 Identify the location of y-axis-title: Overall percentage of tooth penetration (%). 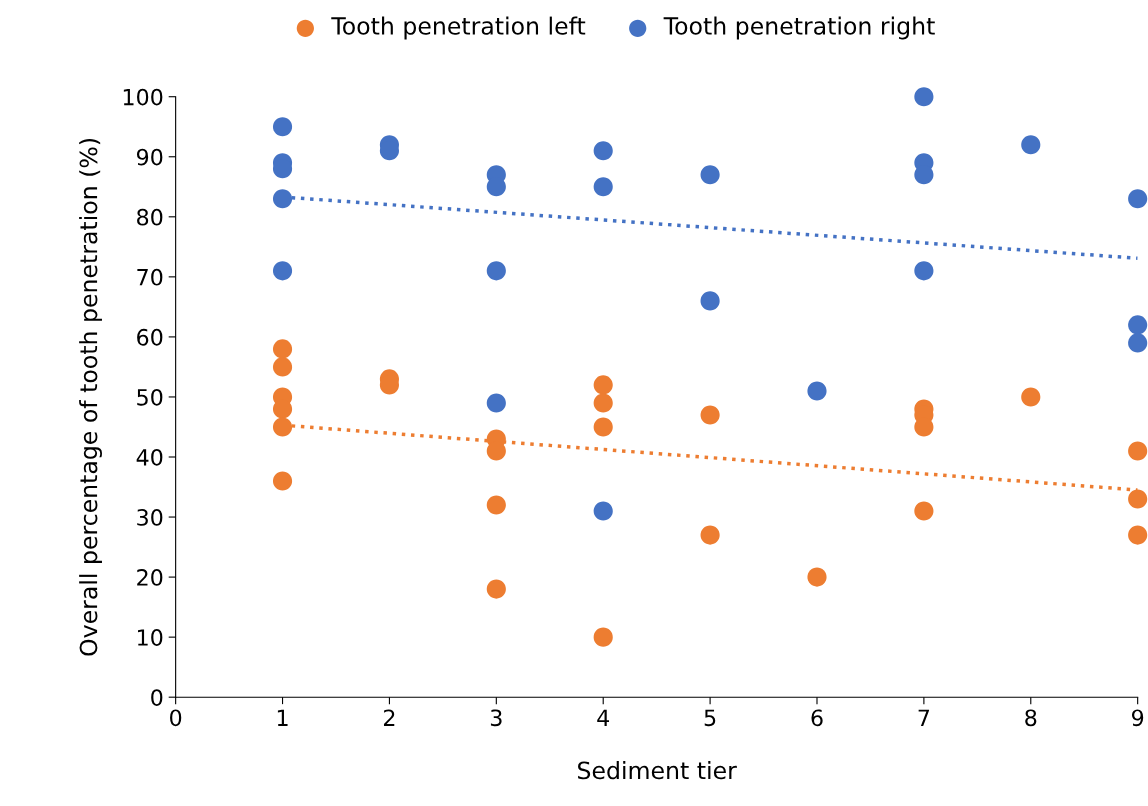
(90, 397).